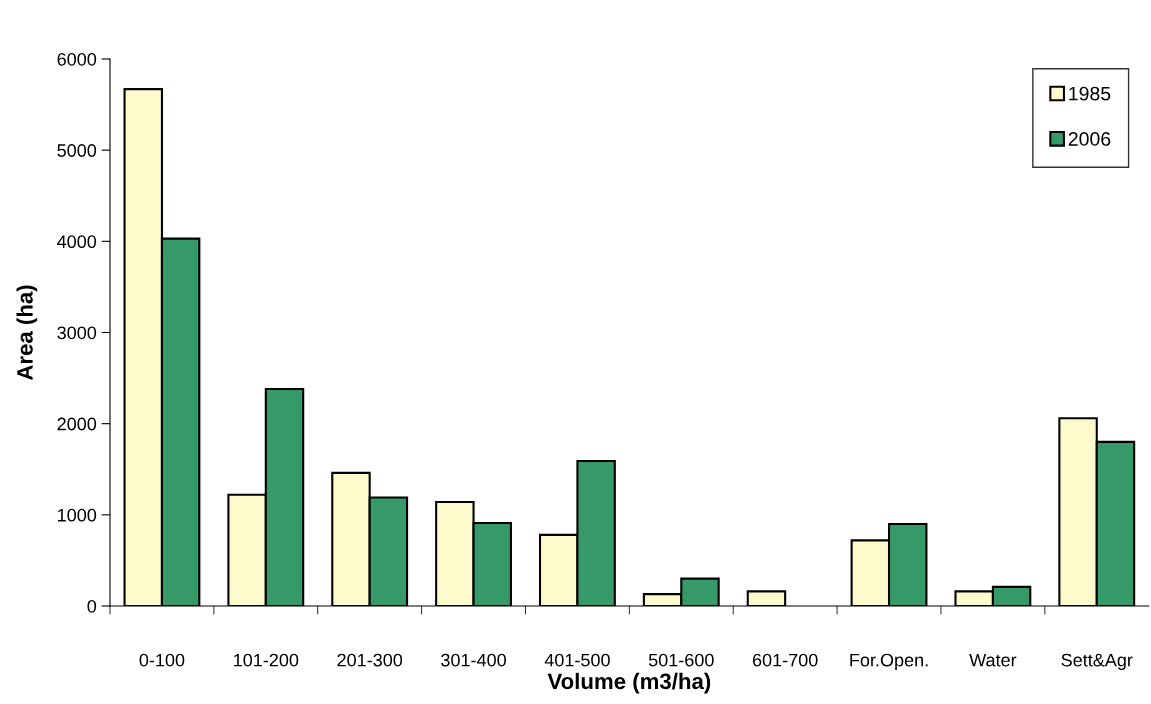  What do you see at coordinates (77, 515) in the screenshot?
I see `y-tick-label: 1000` at bounding box center [77, 515].